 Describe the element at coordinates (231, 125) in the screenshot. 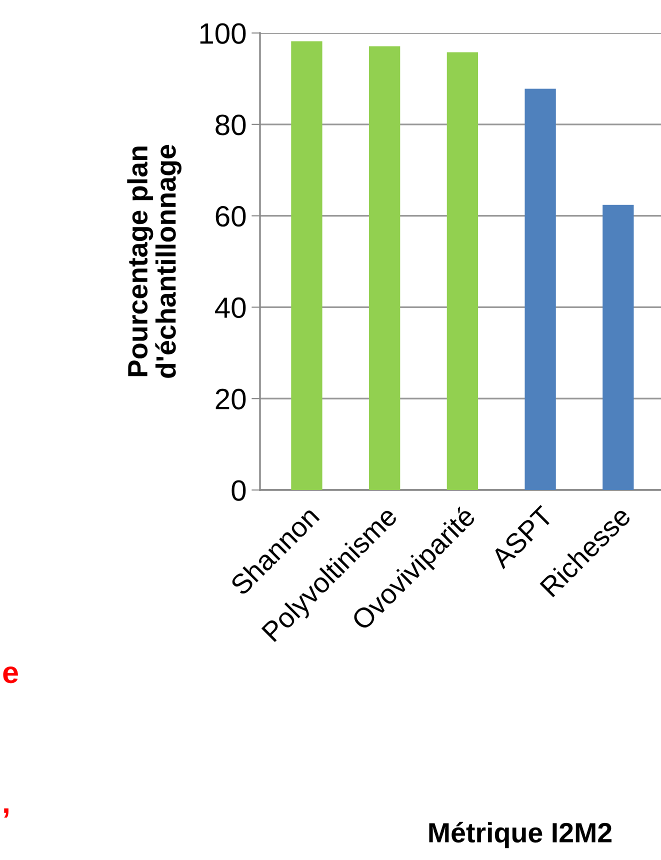

I see `y-tick-label: 80` at that location.